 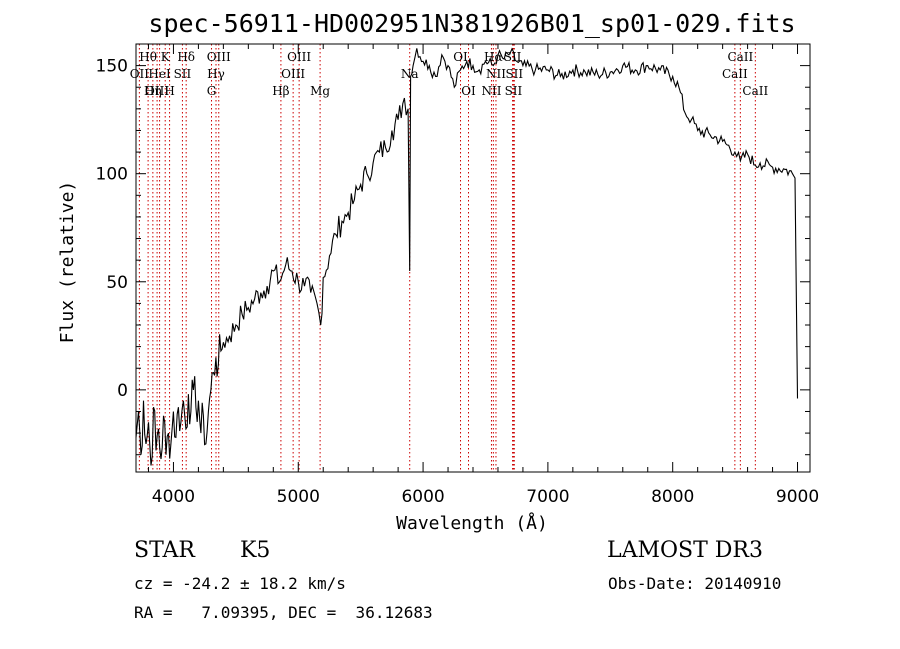 I want to click on x-tick-label: 5000, so click(x=298, y=497).